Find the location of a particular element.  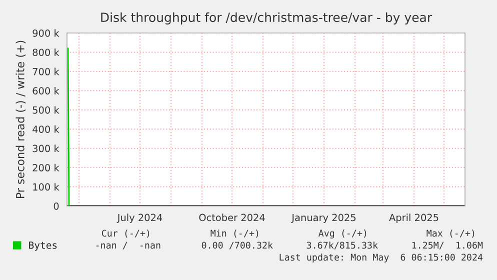

y-tick-label: 500 k is located at coordinates (46, 110).